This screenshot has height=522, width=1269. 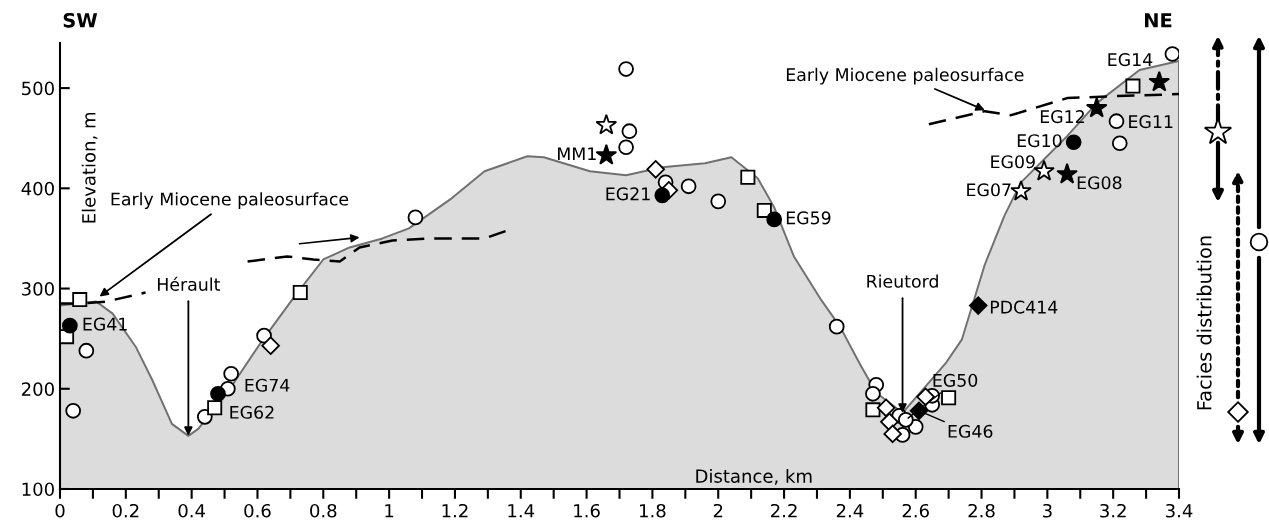 I want to click on x-tick-label: 2.8, so click(x=981, y=510).